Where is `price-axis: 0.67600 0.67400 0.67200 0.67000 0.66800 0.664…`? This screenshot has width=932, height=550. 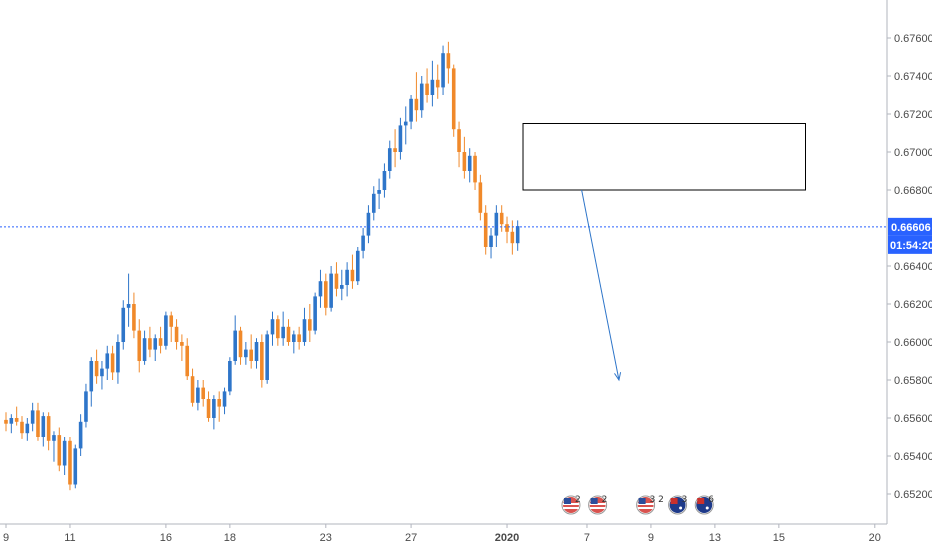
price-axis: 0.67600 0.67400 0.67200 0.67000 0.66800 0.664… is located at coordinates (909, 262).